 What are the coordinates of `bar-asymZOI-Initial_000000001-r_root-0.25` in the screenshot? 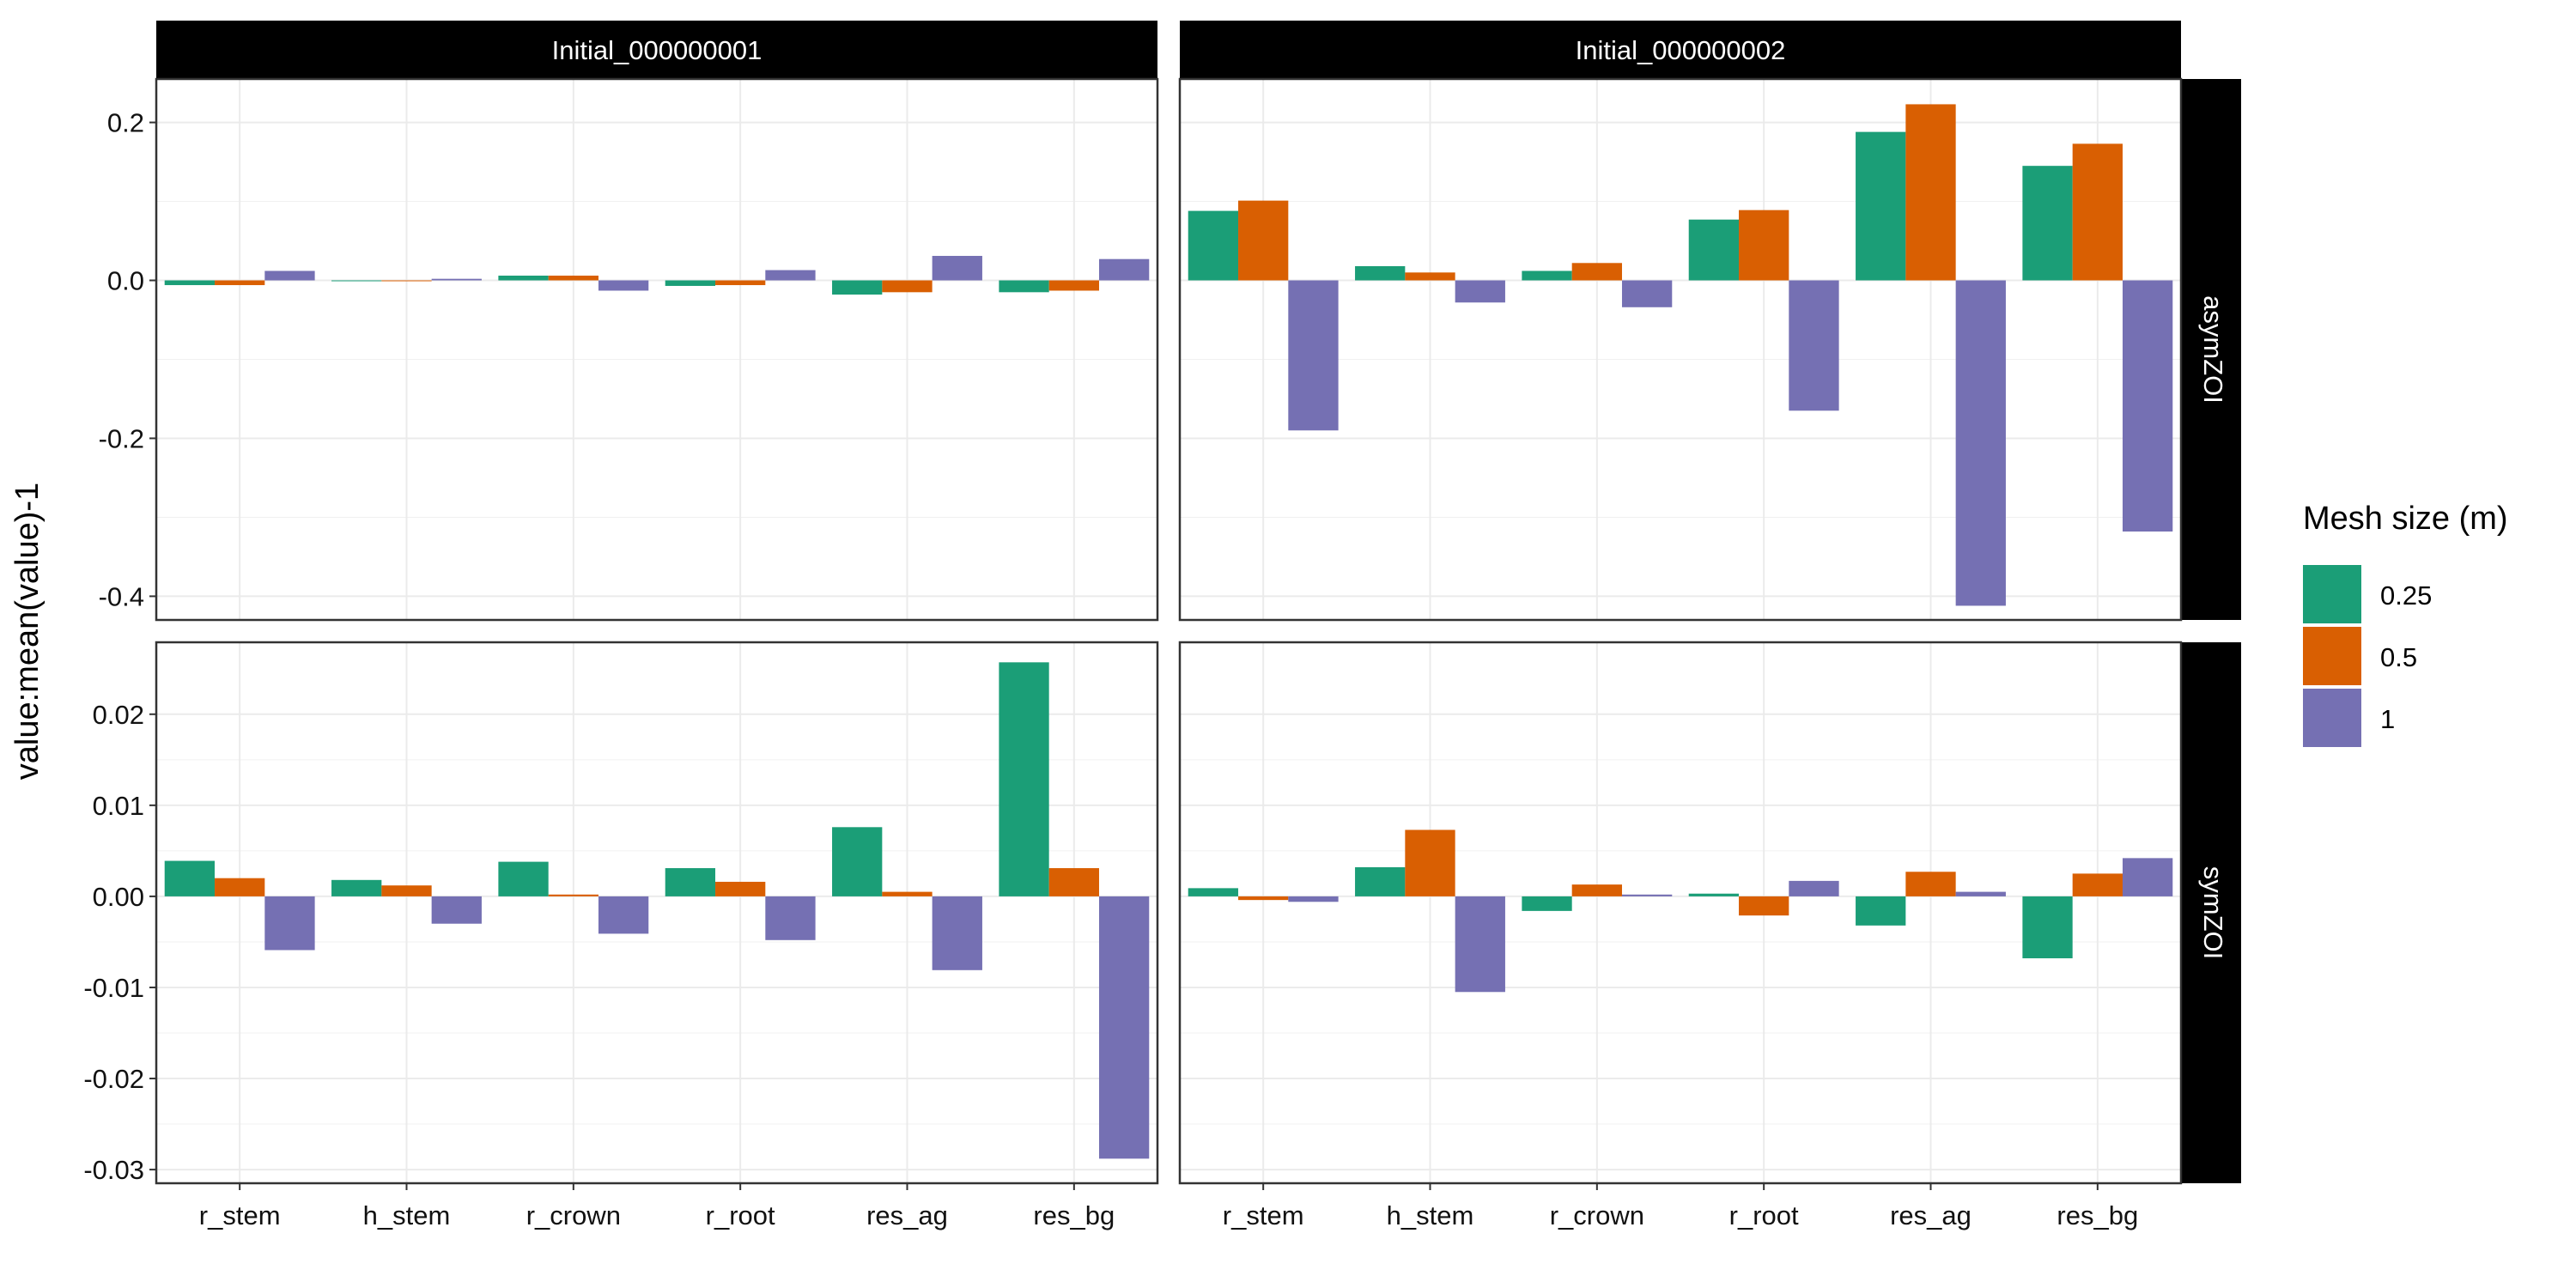 It's located at (691, 283).